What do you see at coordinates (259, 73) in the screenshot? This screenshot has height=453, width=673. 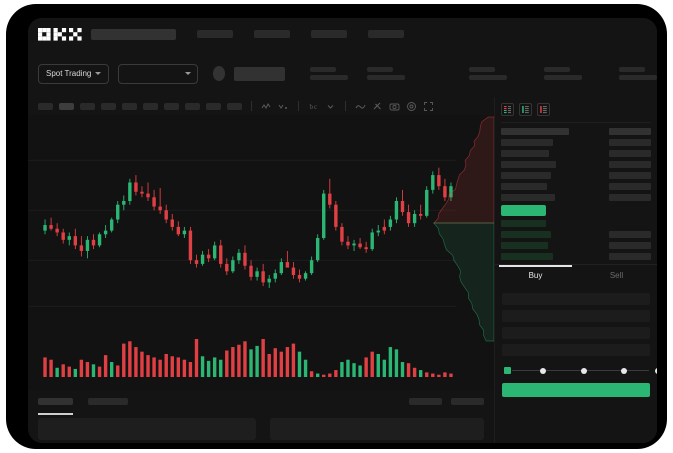 I see `last-price` at bounding box center [259, 73].